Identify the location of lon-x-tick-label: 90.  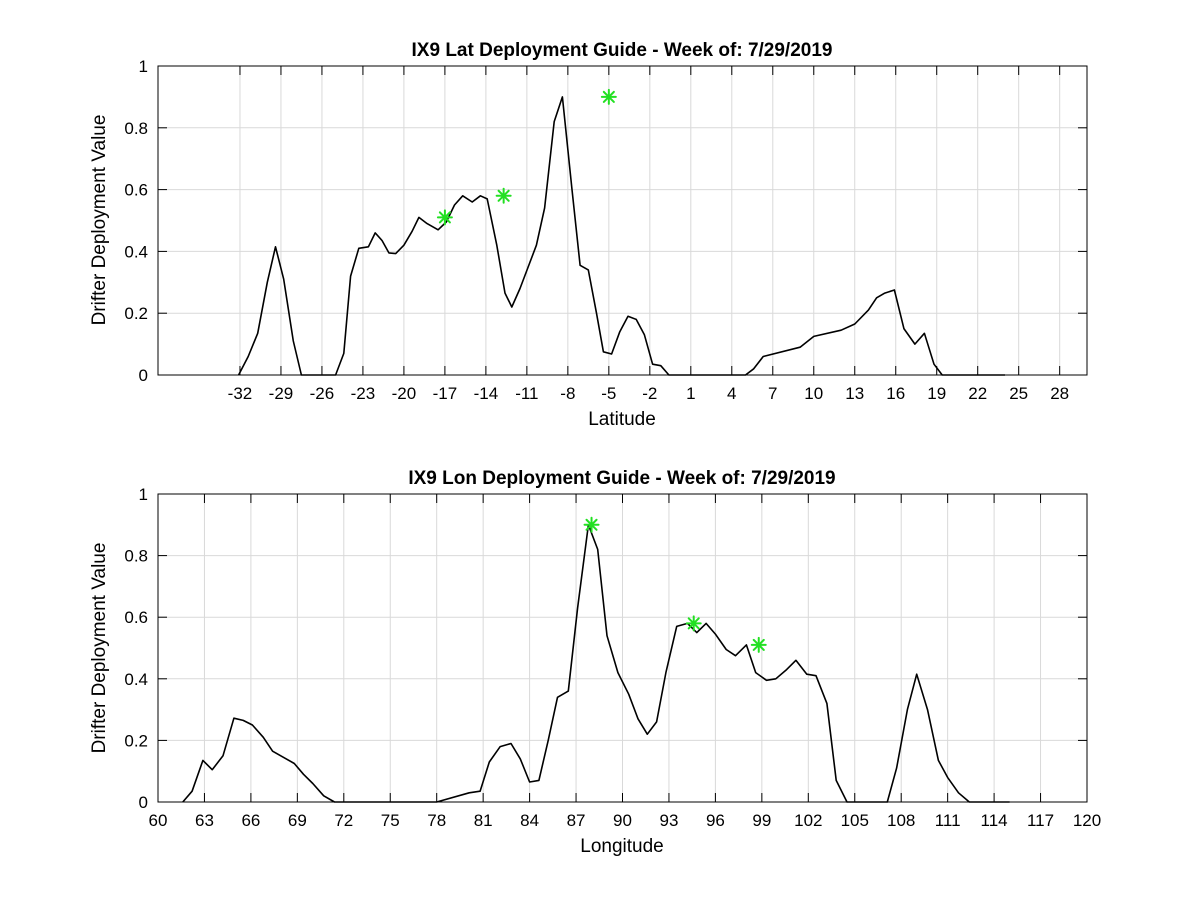
(622, 820).